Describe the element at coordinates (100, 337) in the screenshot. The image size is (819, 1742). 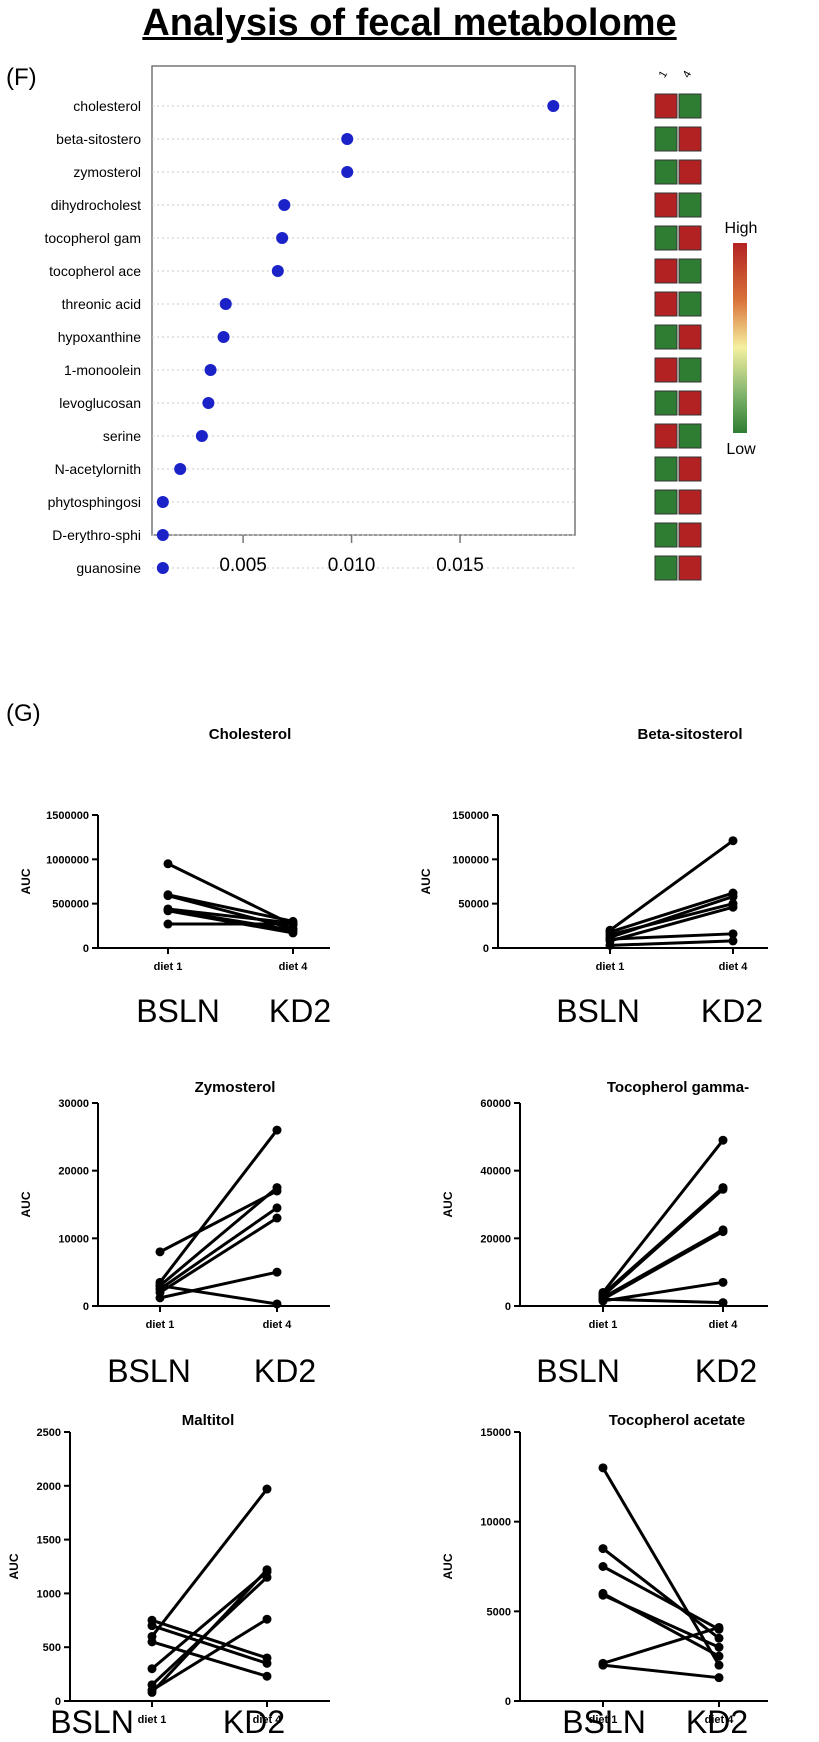
I see `metabolite-label: hypoxanthine` at that location.